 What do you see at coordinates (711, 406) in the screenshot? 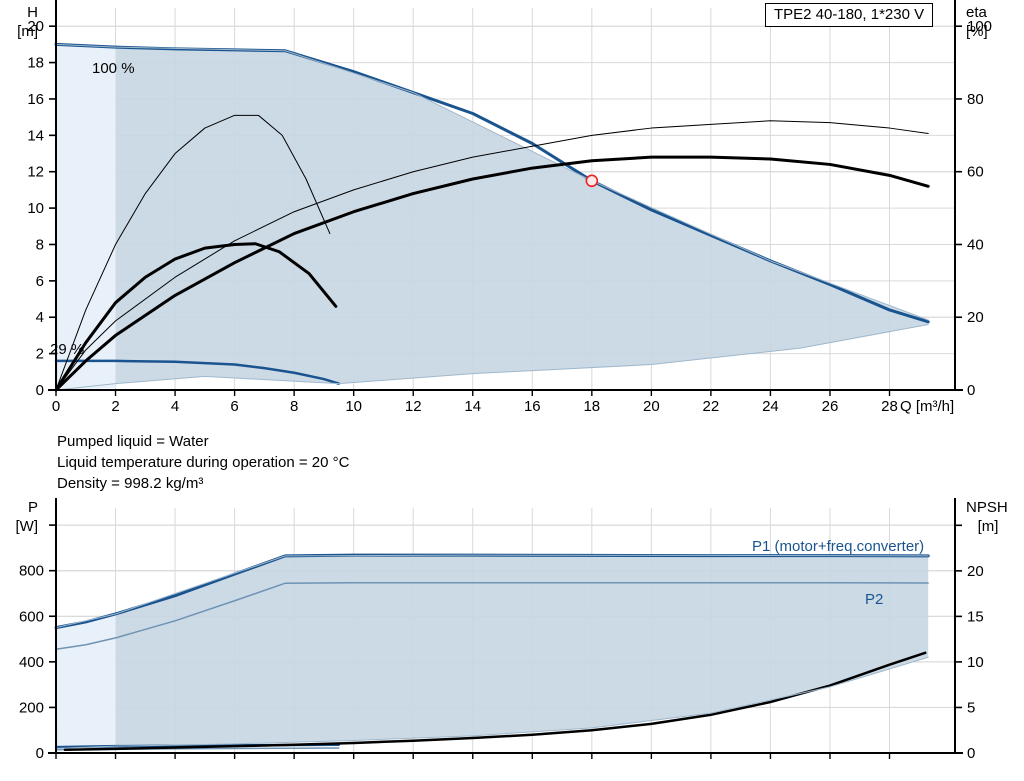
I see `svg-text: 22` at bounding box center [711, 406].